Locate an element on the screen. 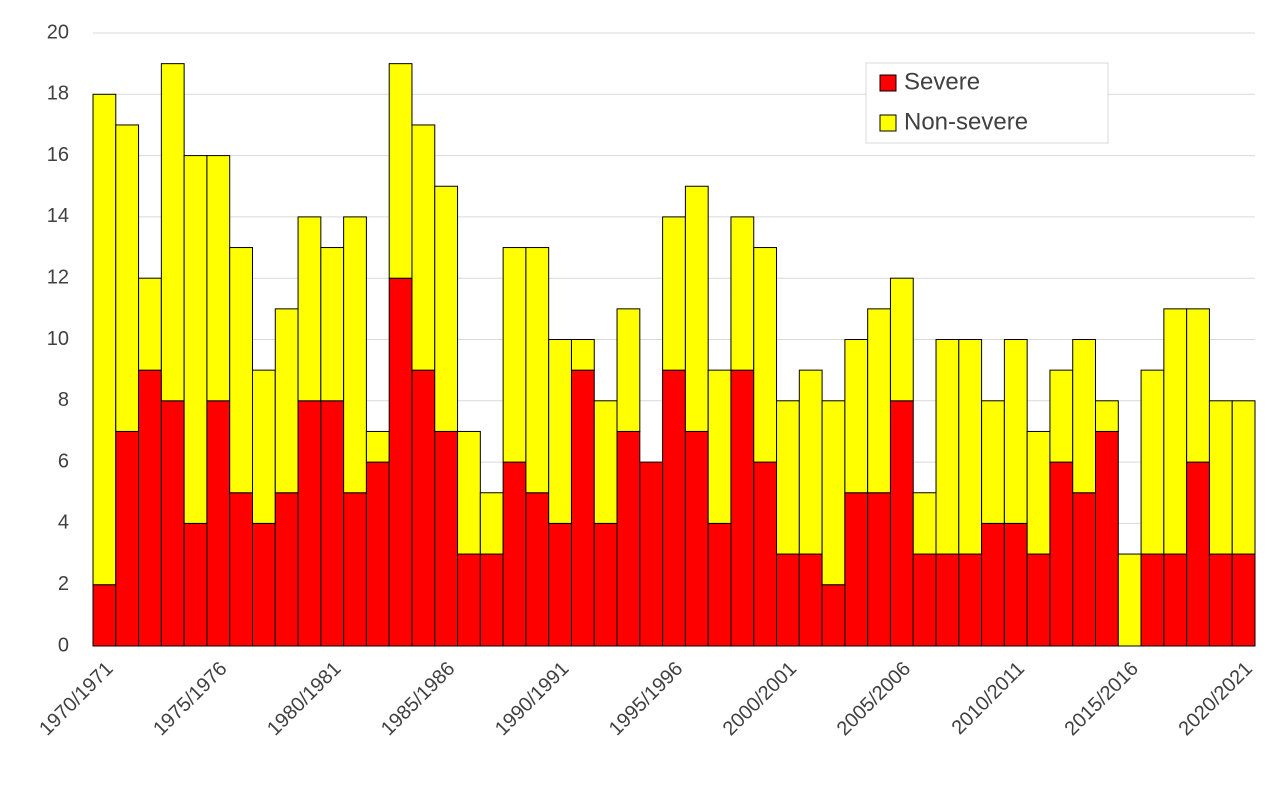 This screenshot has height=786, width=1272. x-tick-label: 2010/2011 is located at coordinates (988, 698).